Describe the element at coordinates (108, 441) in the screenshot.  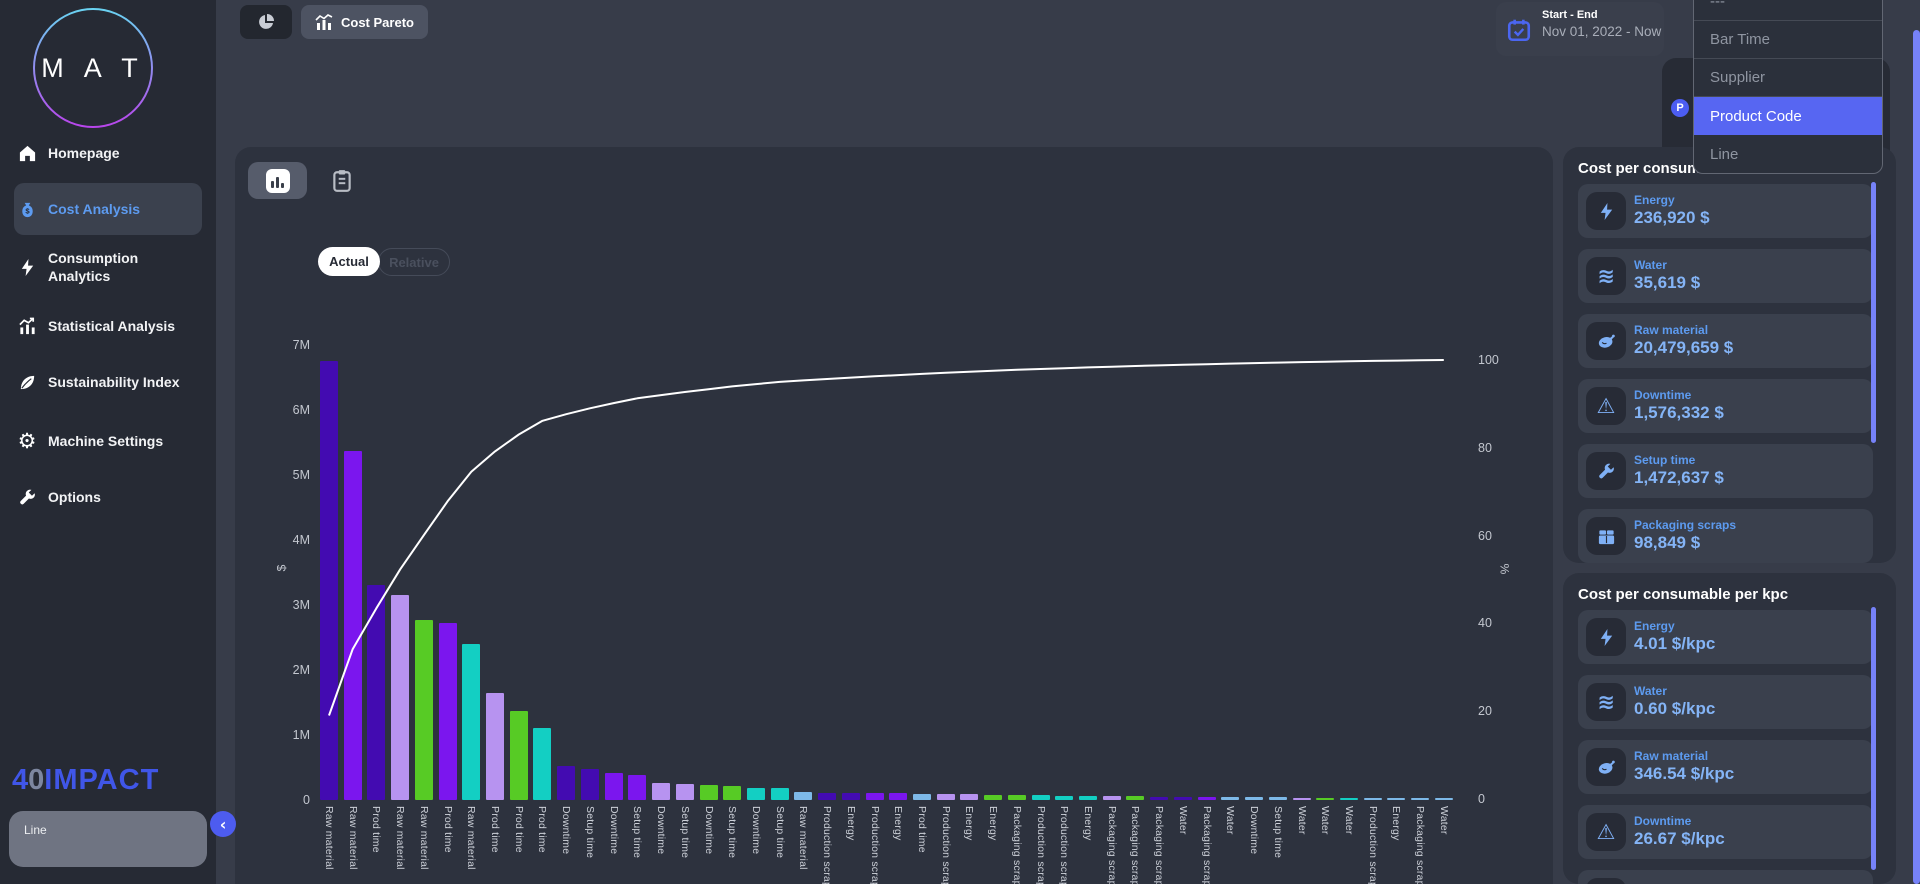
I see `sidebar-item-machine-settings: ⚙ Machine Settings` at that location.